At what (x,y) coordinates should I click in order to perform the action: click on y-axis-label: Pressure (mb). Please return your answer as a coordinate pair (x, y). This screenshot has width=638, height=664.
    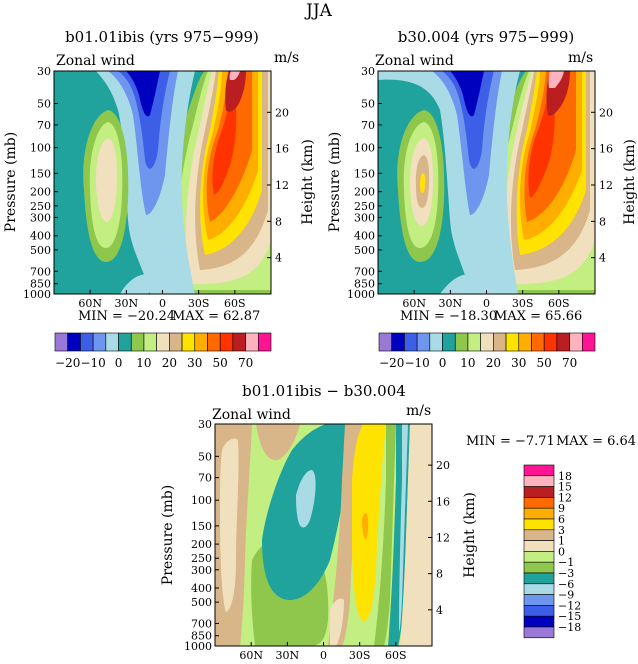
    Looking at the image, I should click on (11, 182).